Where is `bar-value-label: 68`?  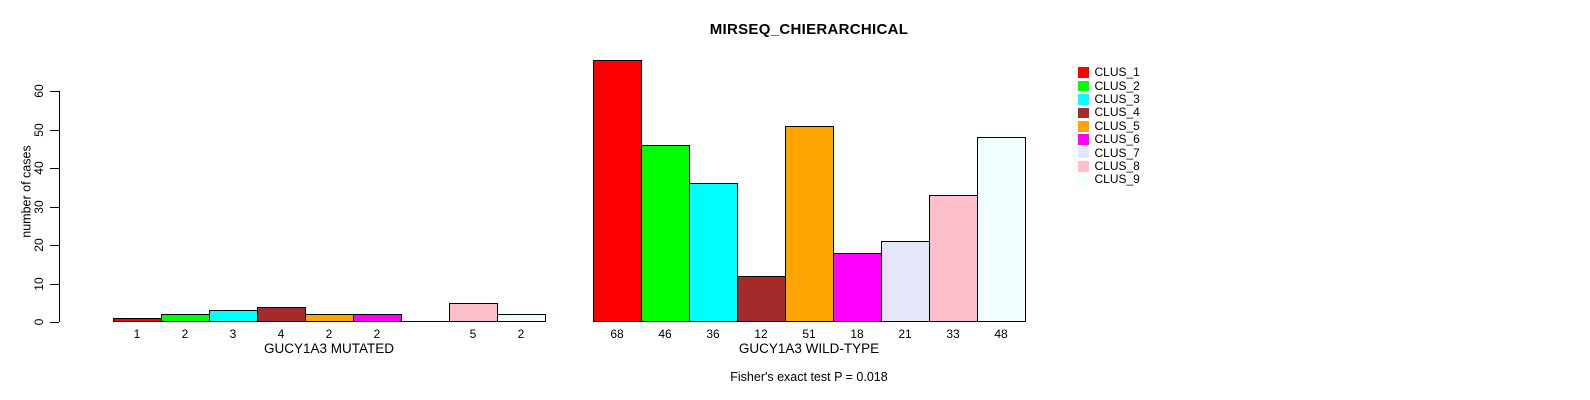
bar-value-label: 68 is located at coordinates (617, 334).